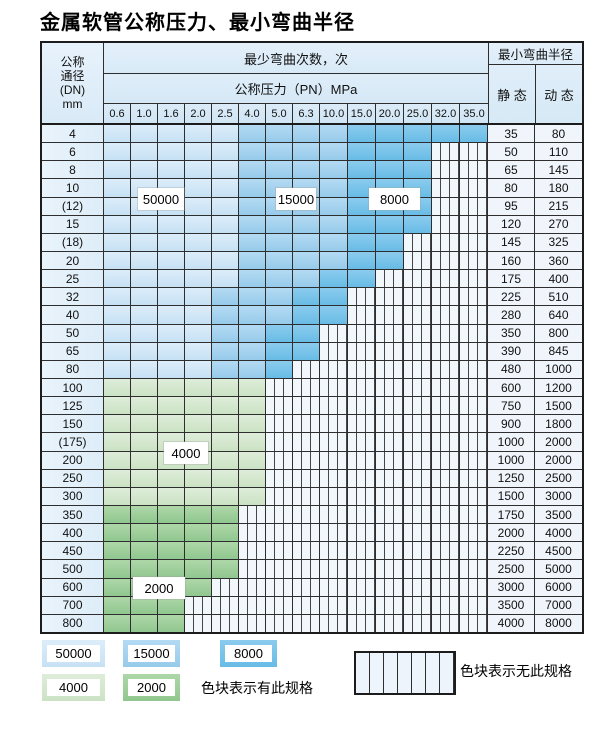 The height and width of the screenshot is (743, 600). I want to click on dn-header: 公称 通径 (DN) mm, so click(73, 83).